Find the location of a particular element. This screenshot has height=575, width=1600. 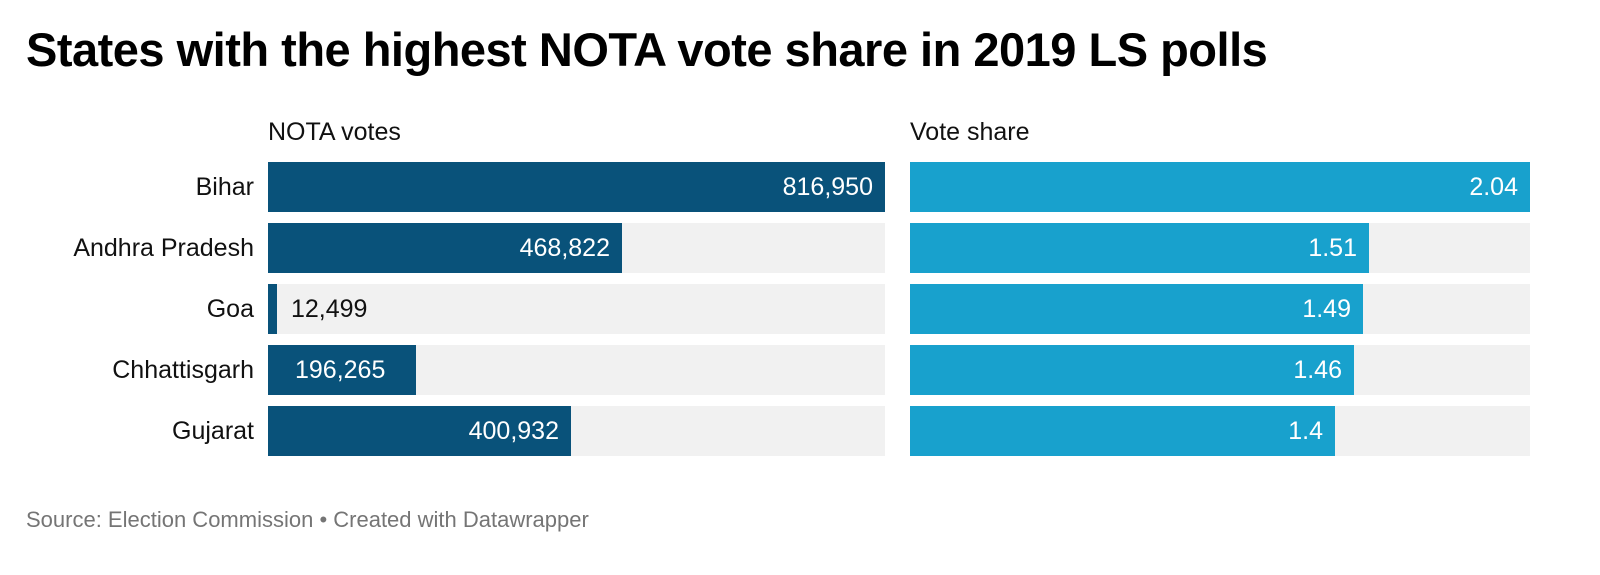

value-label: 196,265 is located at coordinates (340, 370).